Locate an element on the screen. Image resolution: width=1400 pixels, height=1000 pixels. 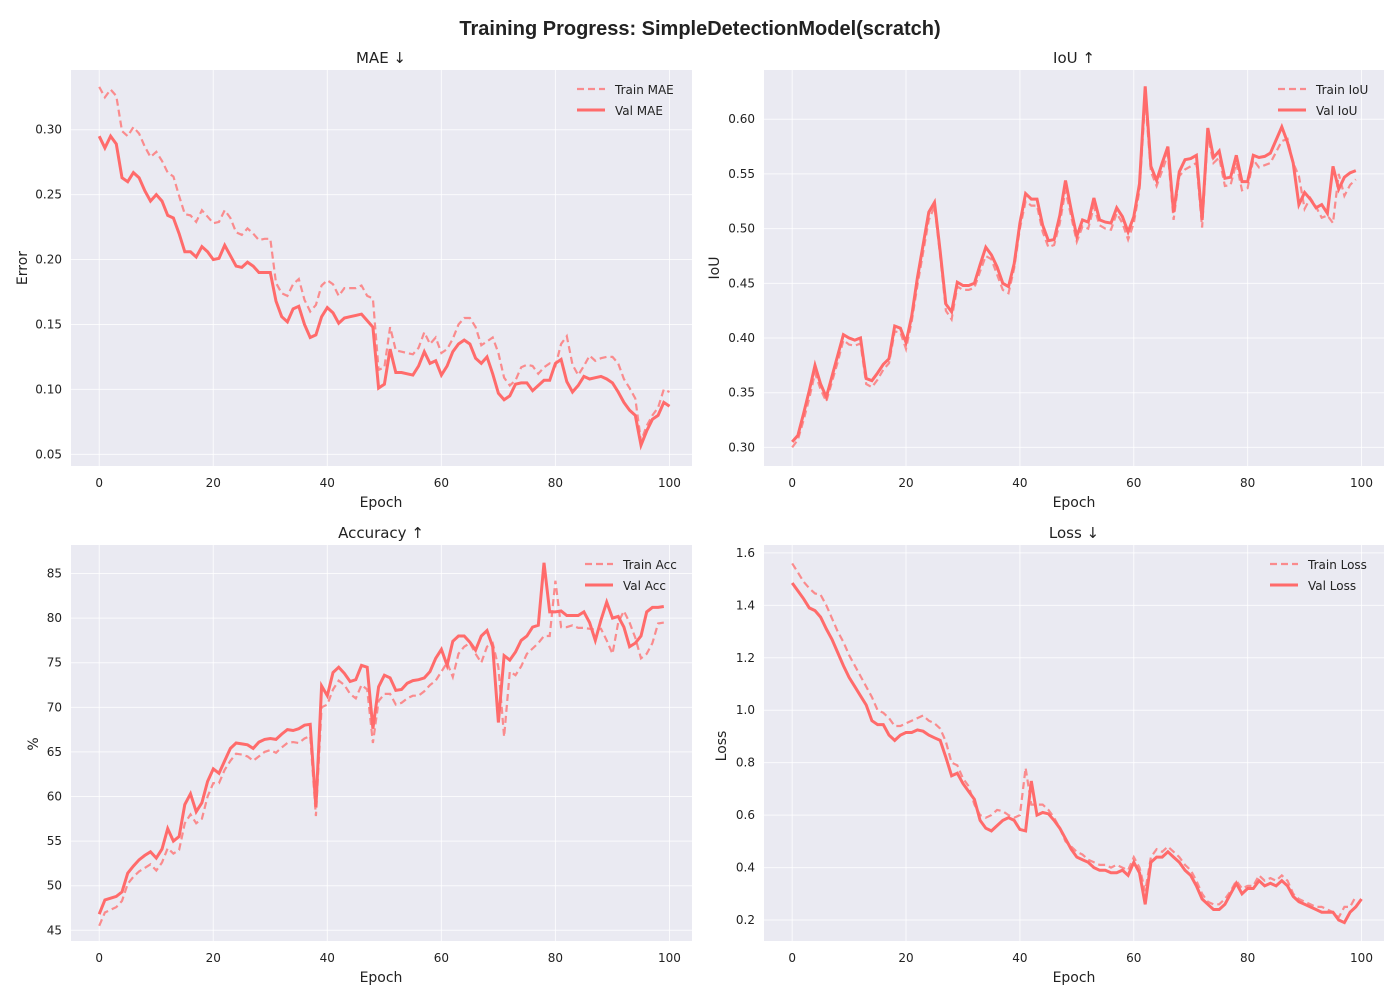
mae-y-tick-label: 0.20 is located at coordinates (48, 260).